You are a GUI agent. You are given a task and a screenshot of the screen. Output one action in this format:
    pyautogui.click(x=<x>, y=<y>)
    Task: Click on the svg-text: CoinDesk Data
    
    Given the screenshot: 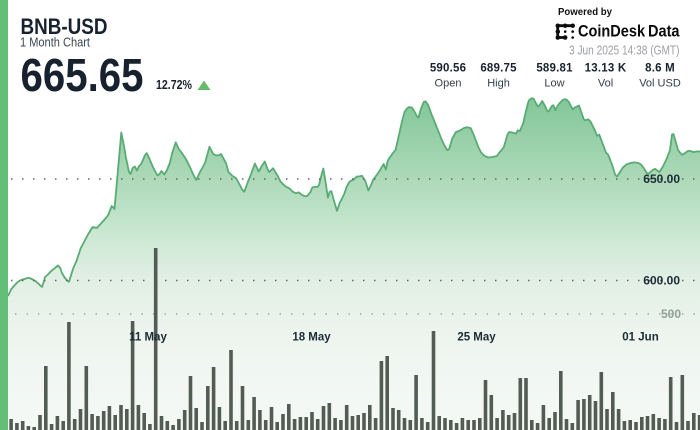 What is the action you would take?
    pyautogui.click(x=629, y=32)
    